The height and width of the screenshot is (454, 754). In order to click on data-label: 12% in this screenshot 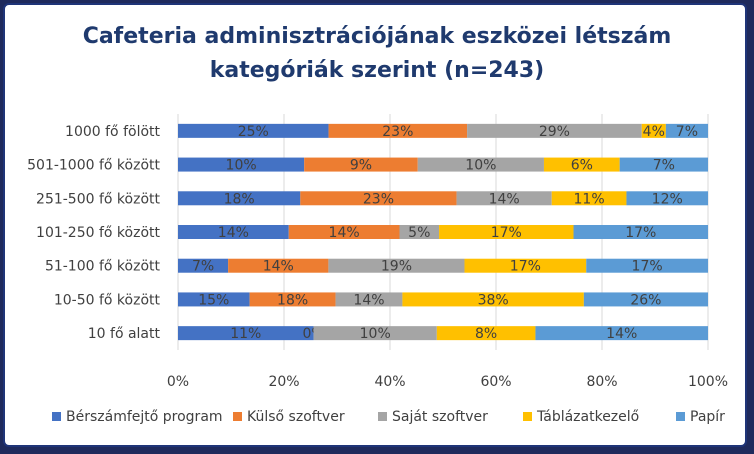, I will do `click(667, 199)`.